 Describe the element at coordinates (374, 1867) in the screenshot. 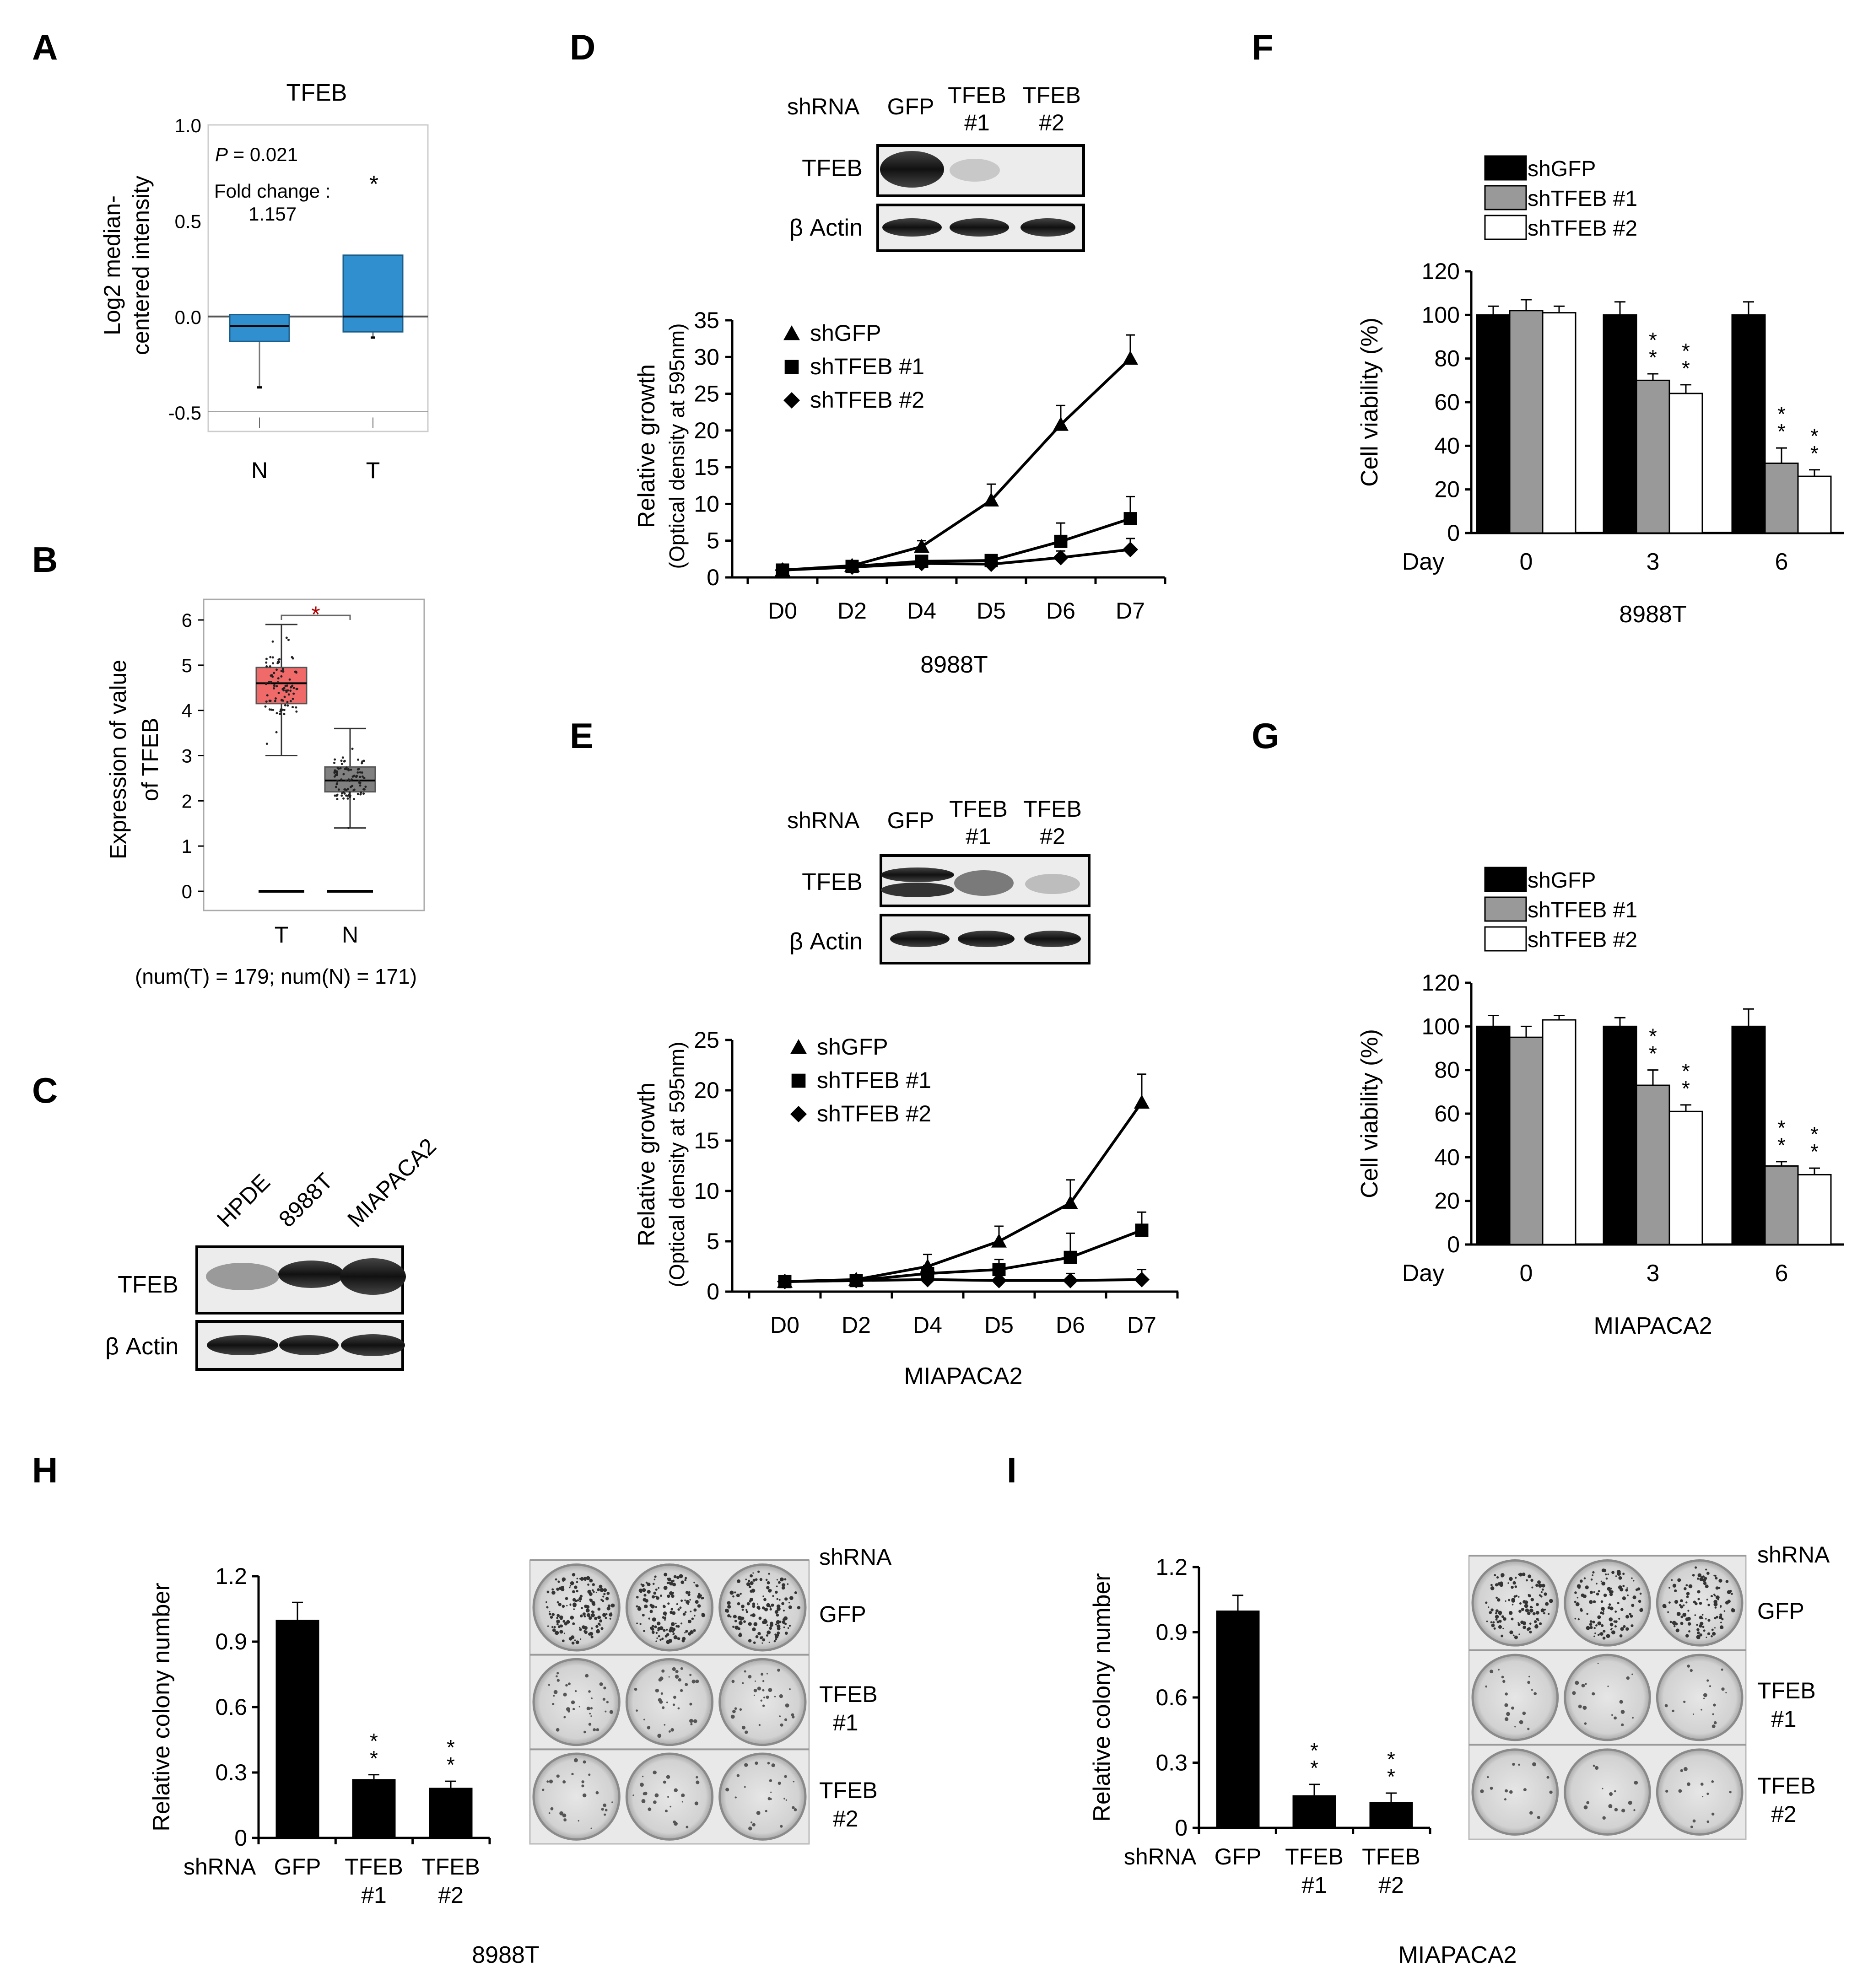

I see `panel-h-xtick-1-0: TFEB` at that location.